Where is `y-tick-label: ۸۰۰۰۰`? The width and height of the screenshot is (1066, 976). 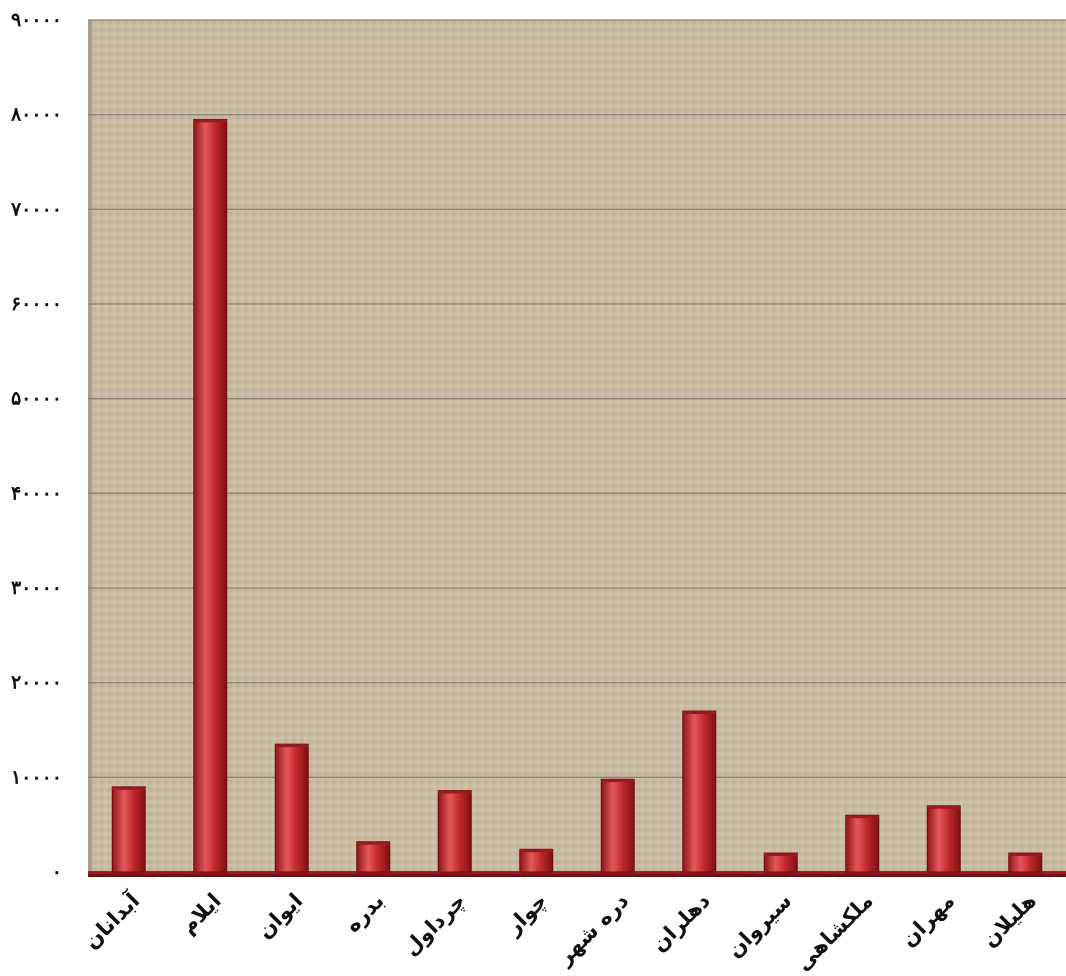 y-tick-label: ۸۰۰۰۰ is located at coordinates (36, 115).